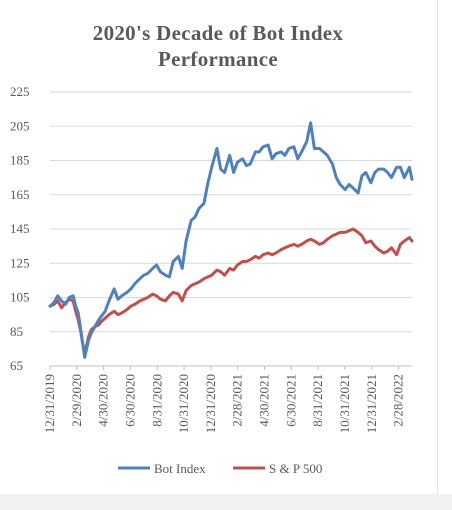 This screenshot has height=510, width=452. What do you see at coordinates (444, 247) in the screenshot?
I see `window-edge` at bounding box center [444, 247].